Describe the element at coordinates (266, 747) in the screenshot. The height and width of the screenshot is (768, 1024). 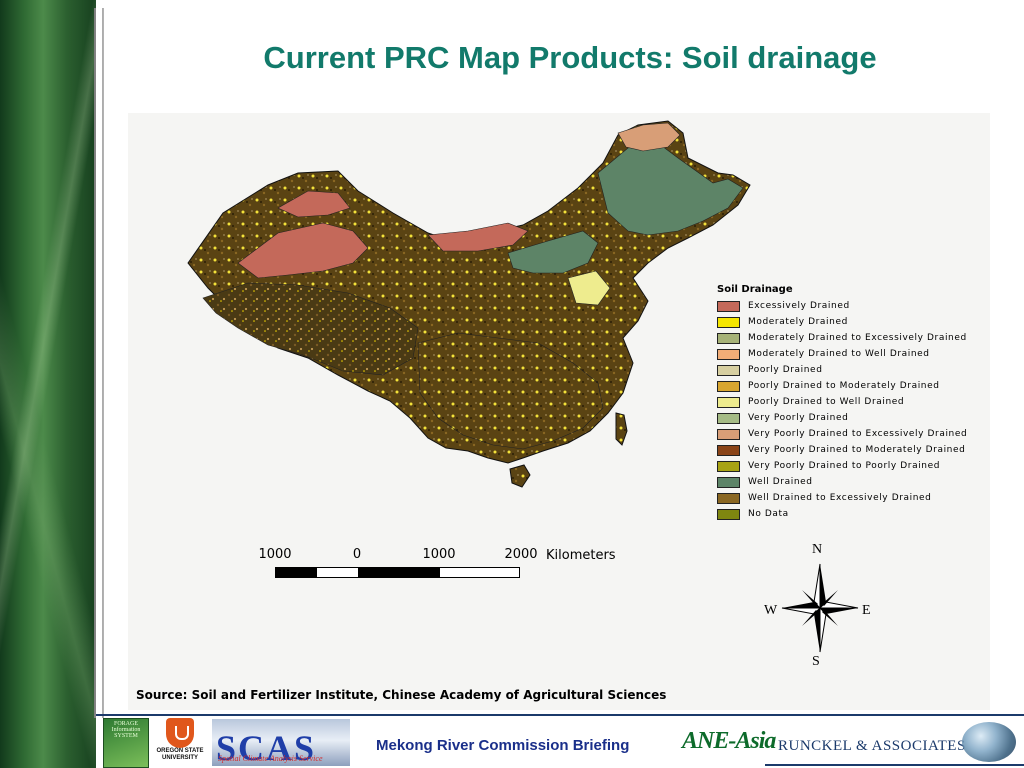
I see `scas-logo-text: SCAS` at that location.